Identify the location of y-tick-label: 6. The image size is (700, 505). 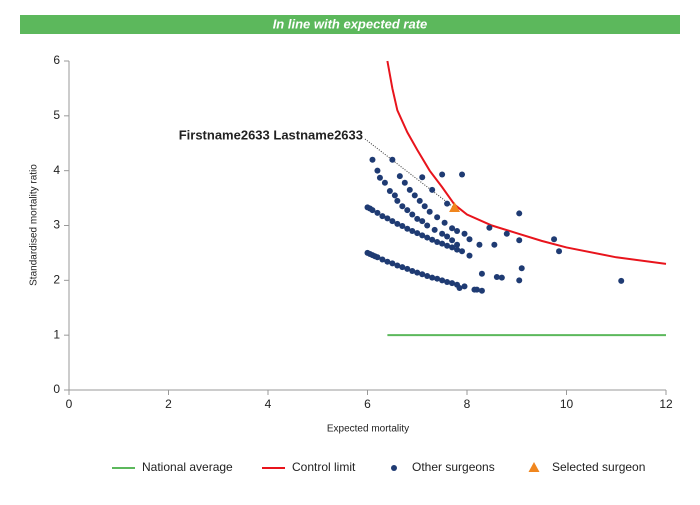
(56, 60).